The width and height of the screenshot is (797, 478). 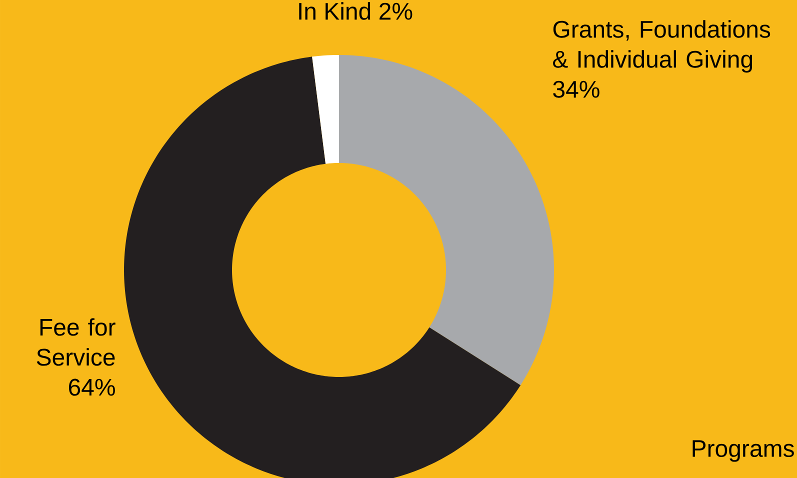 I want to click on data-label: 2%, so click(x=396, y=11).